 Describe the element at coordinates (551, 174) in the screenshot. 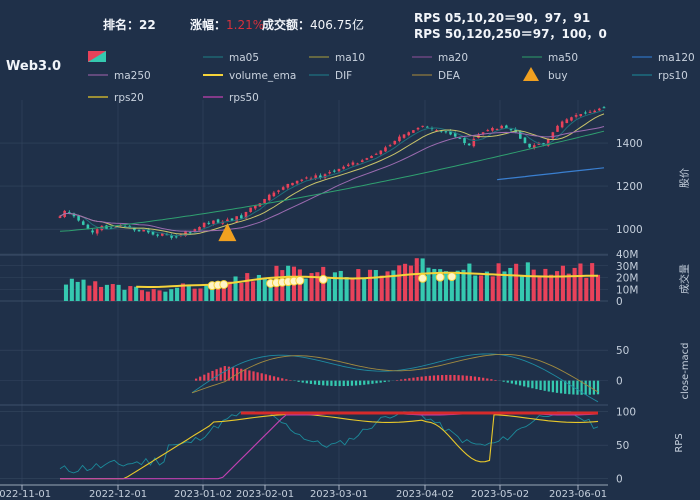

I see `ma120-line` at that location.